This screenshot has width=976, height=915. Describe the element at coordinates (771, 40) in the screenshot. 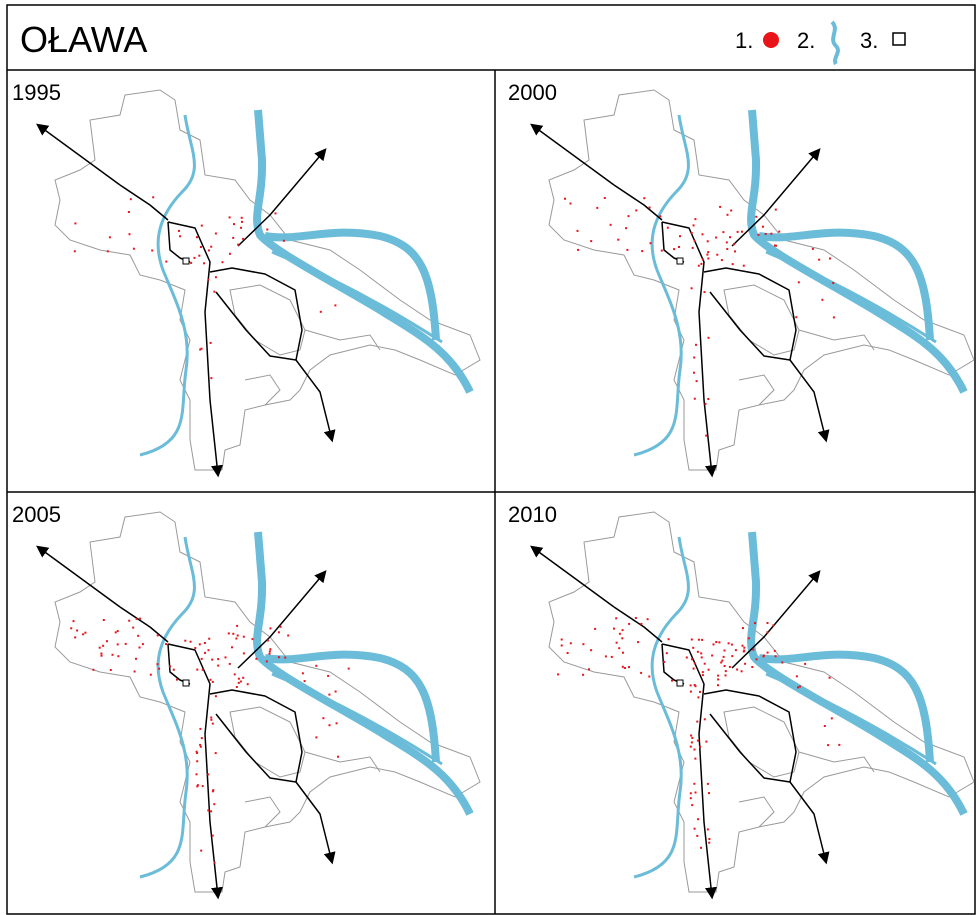

I see `legend-dot-icon` at that location.